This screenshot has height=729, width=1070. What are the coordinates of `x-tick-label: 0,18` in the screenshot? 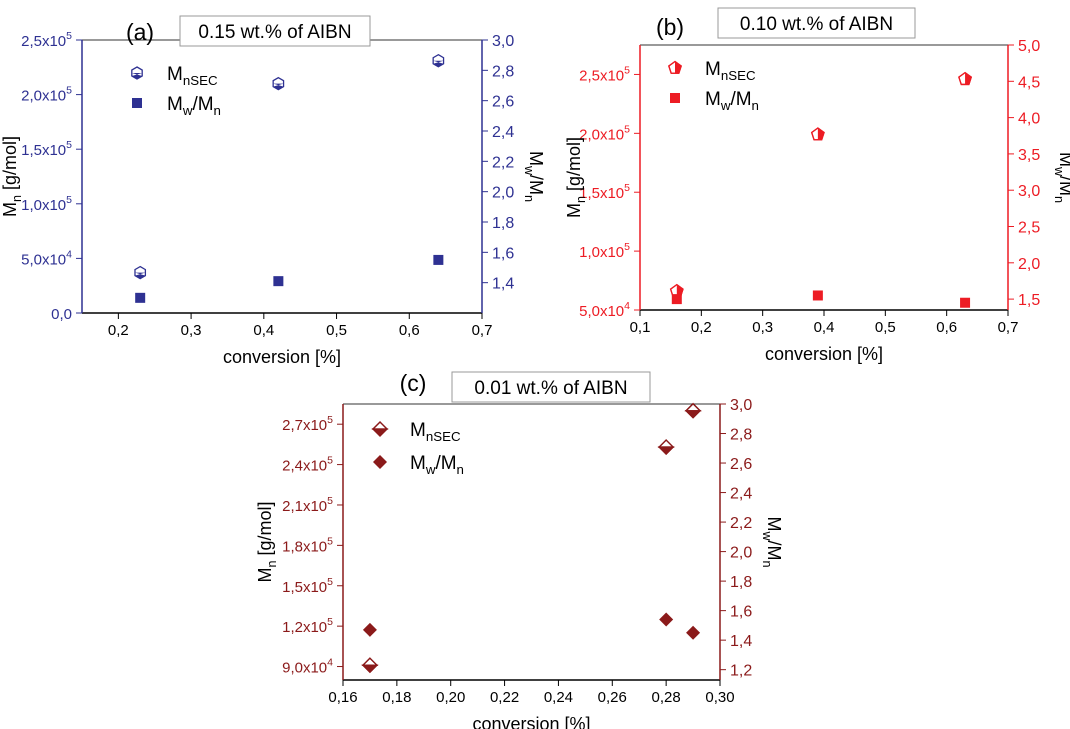 It's located at (396, 697).